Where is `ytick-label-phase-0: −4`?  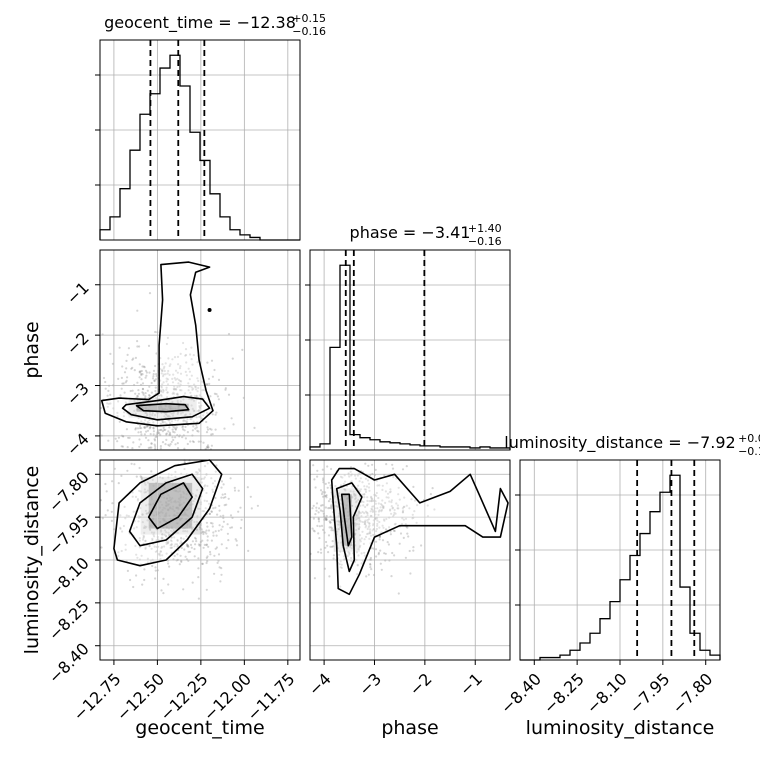 ytick-label-phase-0: −4 is located at coordinates (78, 444).